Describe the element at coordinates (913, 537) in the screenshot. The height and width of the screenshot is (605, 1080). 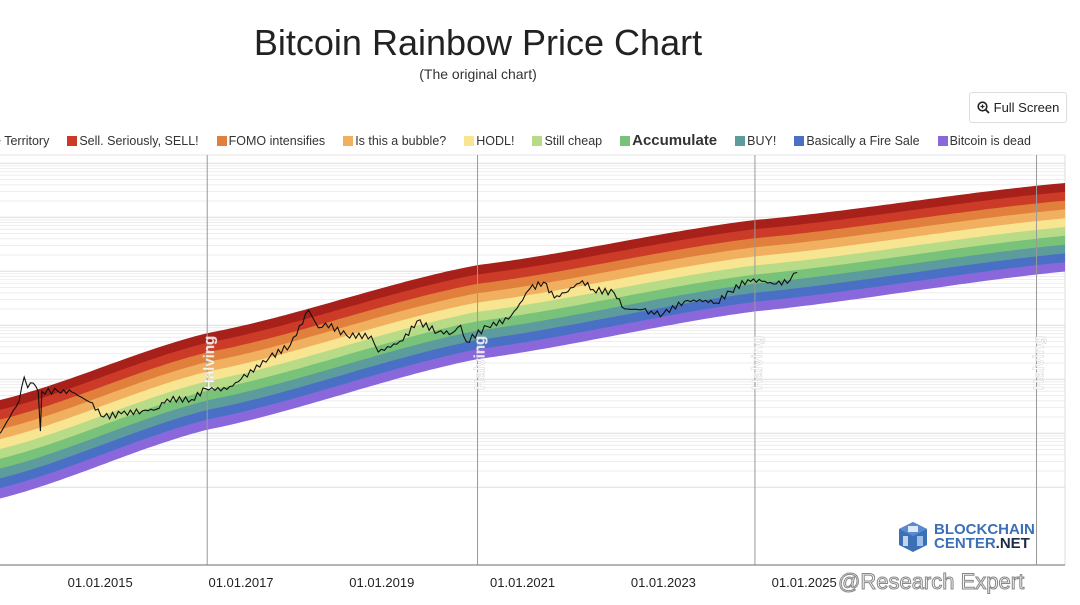
I see `logo-cube-icon` at that location.